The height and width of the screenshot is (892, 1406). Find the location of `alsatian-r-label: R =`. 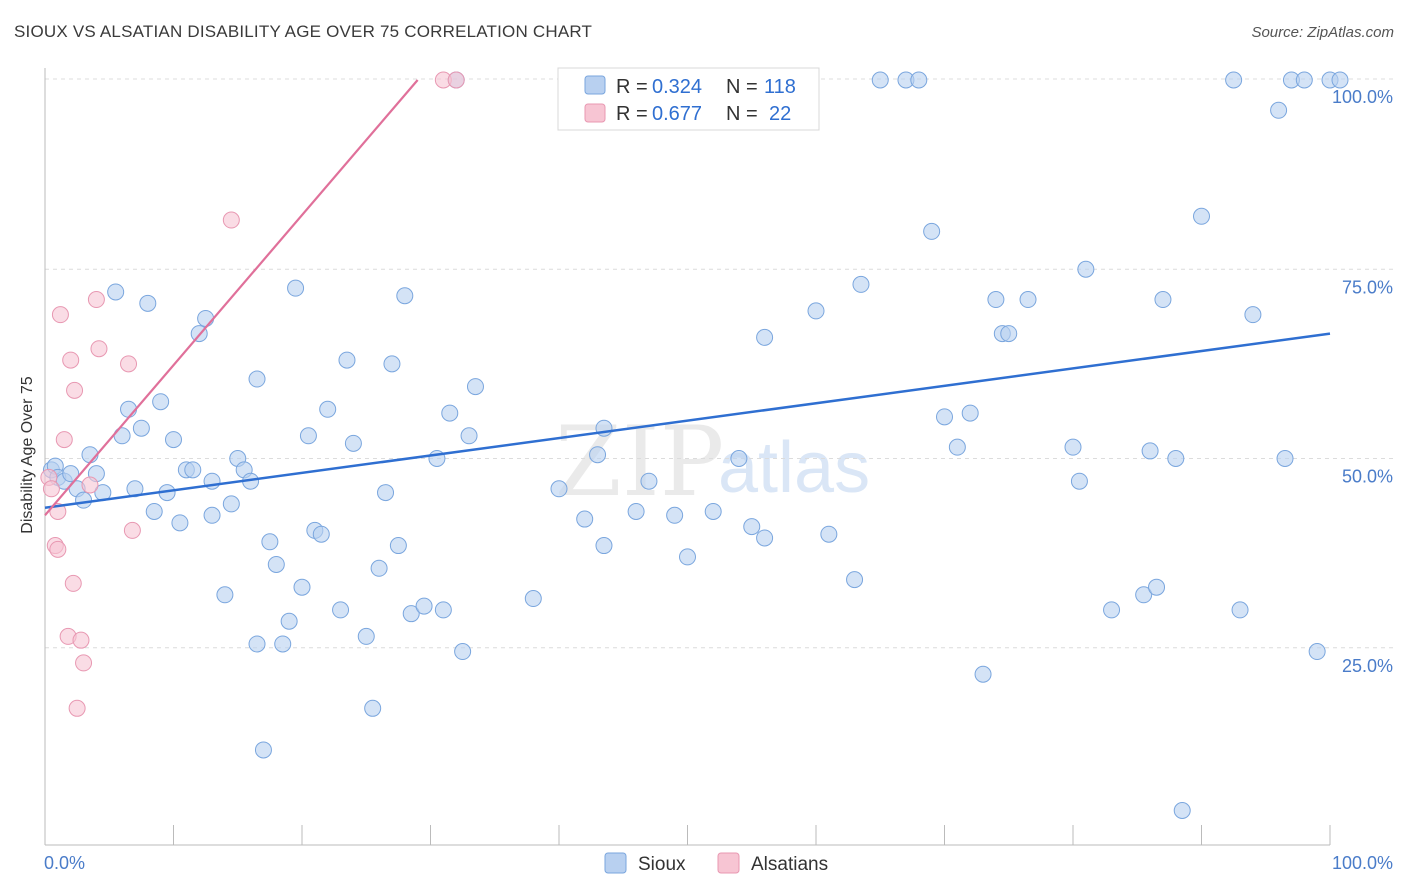

alsatian-r-label: R = is located at coordinates (632, 114).